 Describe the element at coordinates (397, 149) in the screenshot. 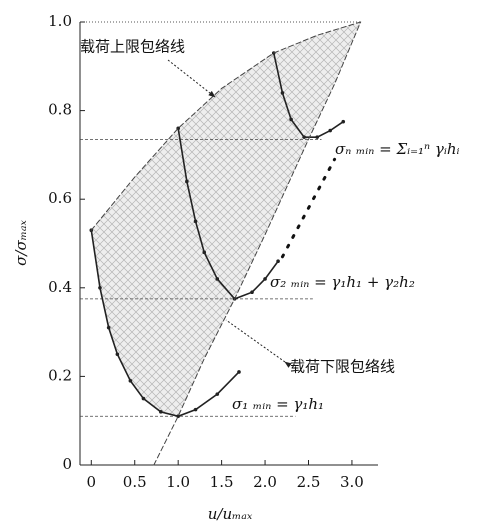

I see `annotation: σₙ ₘᵢₙ = Σᵢ₌₁ⁿ γᵢhᵢ` at that location.